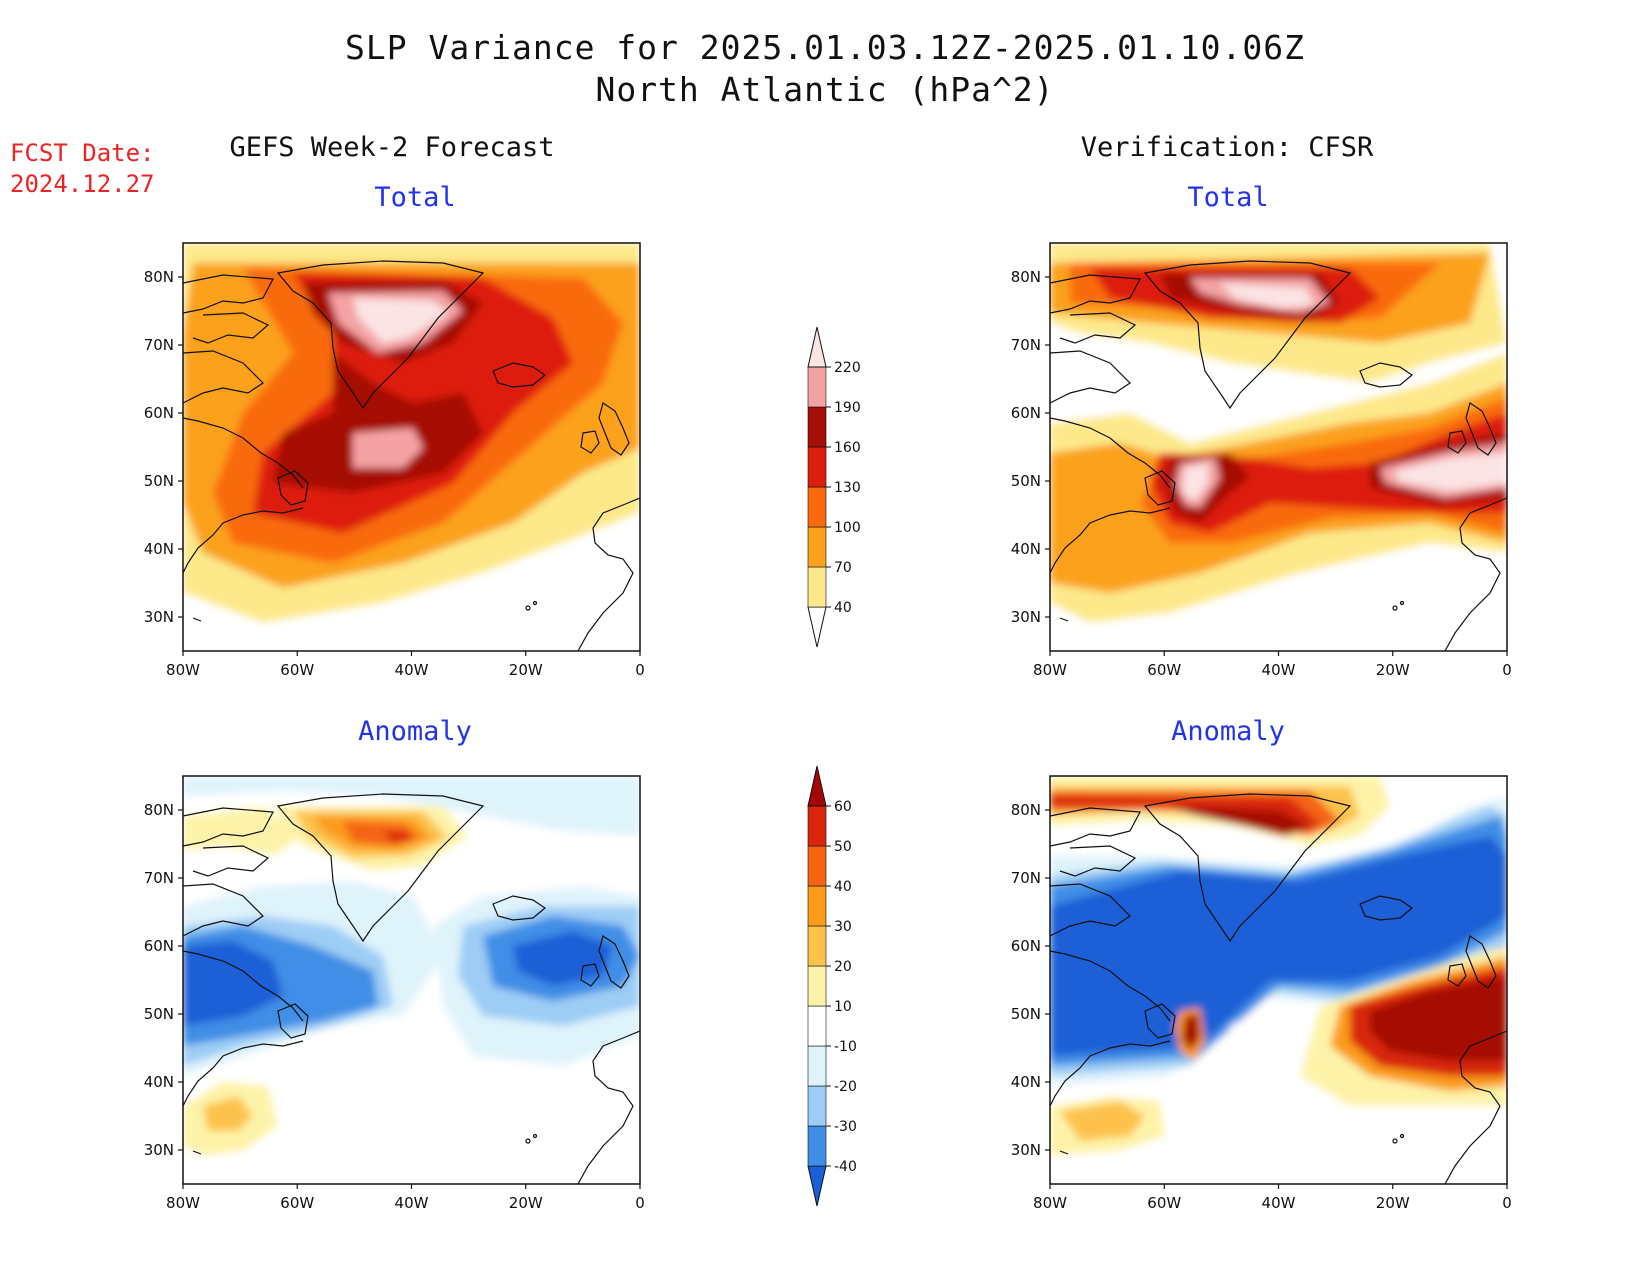  Describe the element at coordinates (845, 1167) in the screenshot. I see `colorbar-label: -40` at that location.